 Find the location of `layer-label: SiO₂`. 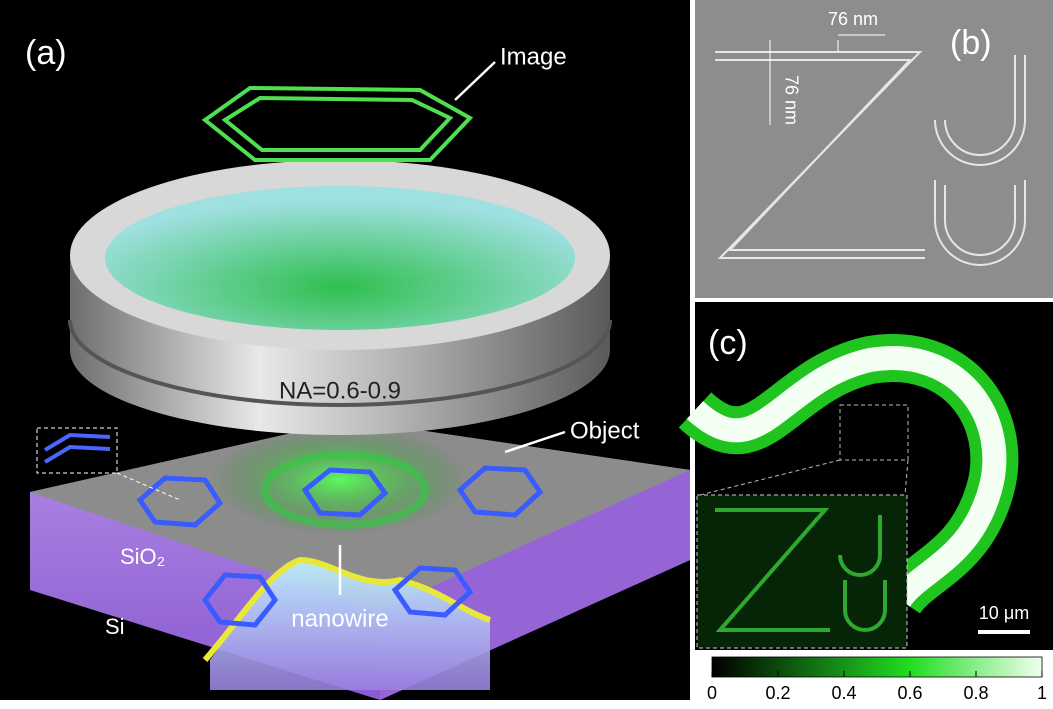

layer-label: SiO₂ is located at coordinates (142, 556).